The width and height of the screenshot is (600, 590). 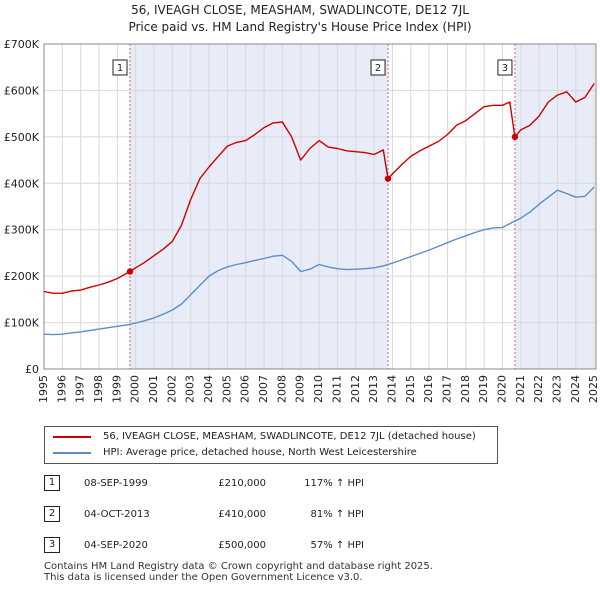 What do you see at coordinates (465, 389) in the screenshot?
I see `x-tick-label: 2018` at bounding box center [465, 389].